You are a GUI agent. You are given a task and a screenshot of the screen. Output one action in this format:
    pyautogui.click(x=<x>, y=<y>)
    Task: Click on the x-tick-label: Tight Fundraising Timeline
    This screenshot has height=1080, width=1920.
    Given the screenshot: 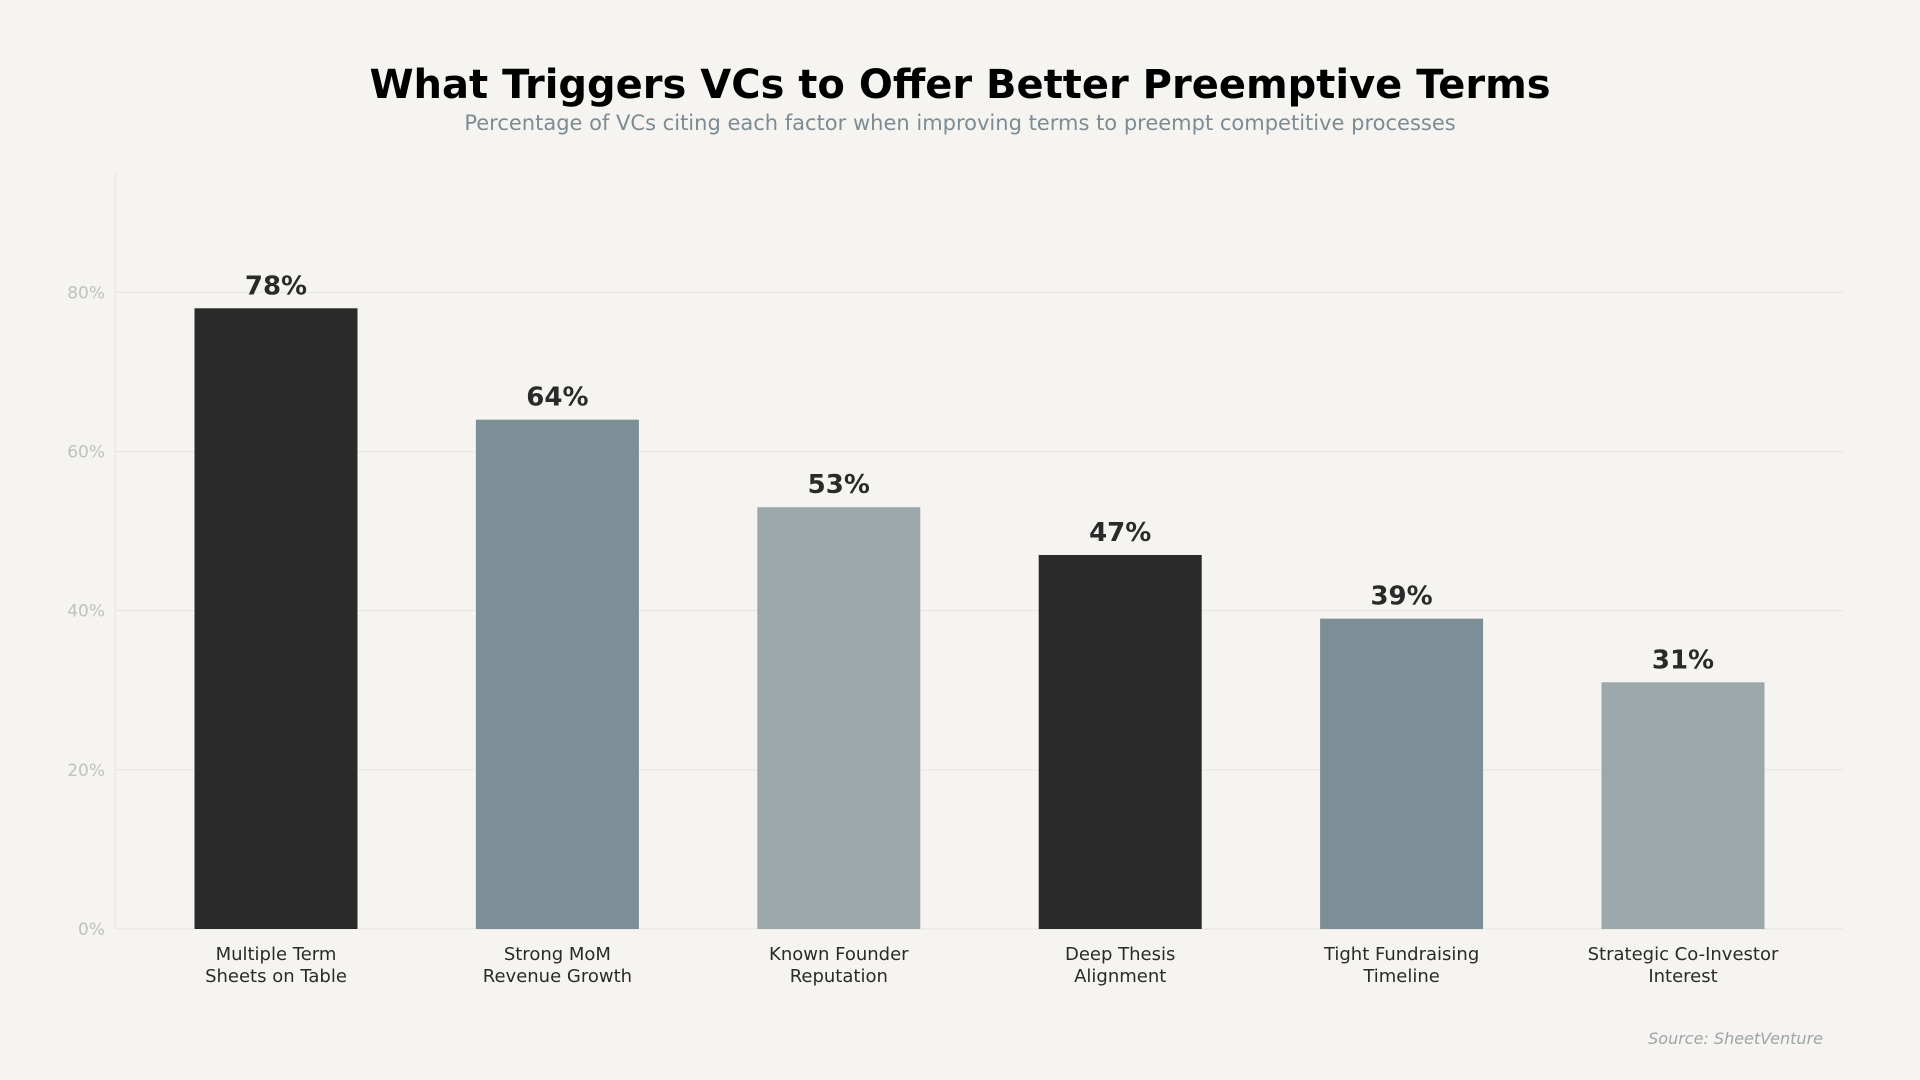 What is the action you would take?
    pyautogui.click(x=1401, y=965)
    